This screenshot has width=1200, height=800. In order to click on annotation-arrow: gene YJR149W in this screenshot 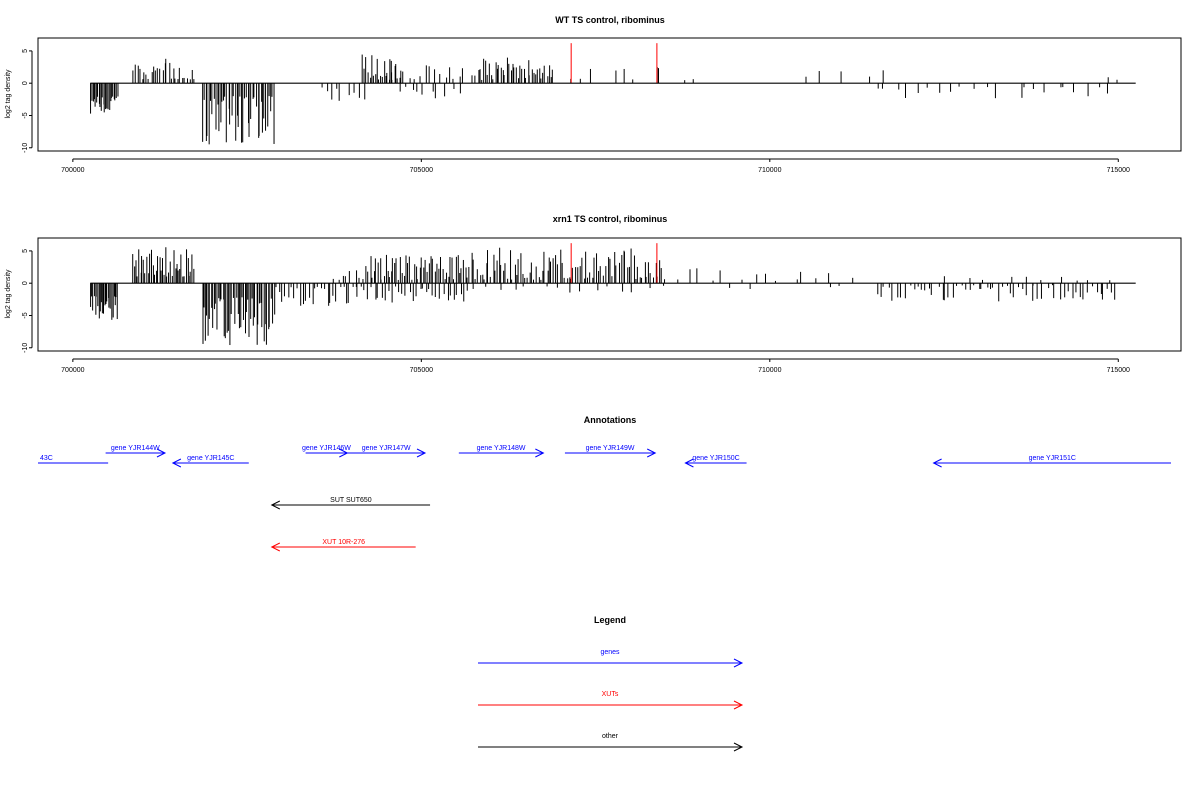, I will do `click(610, 451)`.